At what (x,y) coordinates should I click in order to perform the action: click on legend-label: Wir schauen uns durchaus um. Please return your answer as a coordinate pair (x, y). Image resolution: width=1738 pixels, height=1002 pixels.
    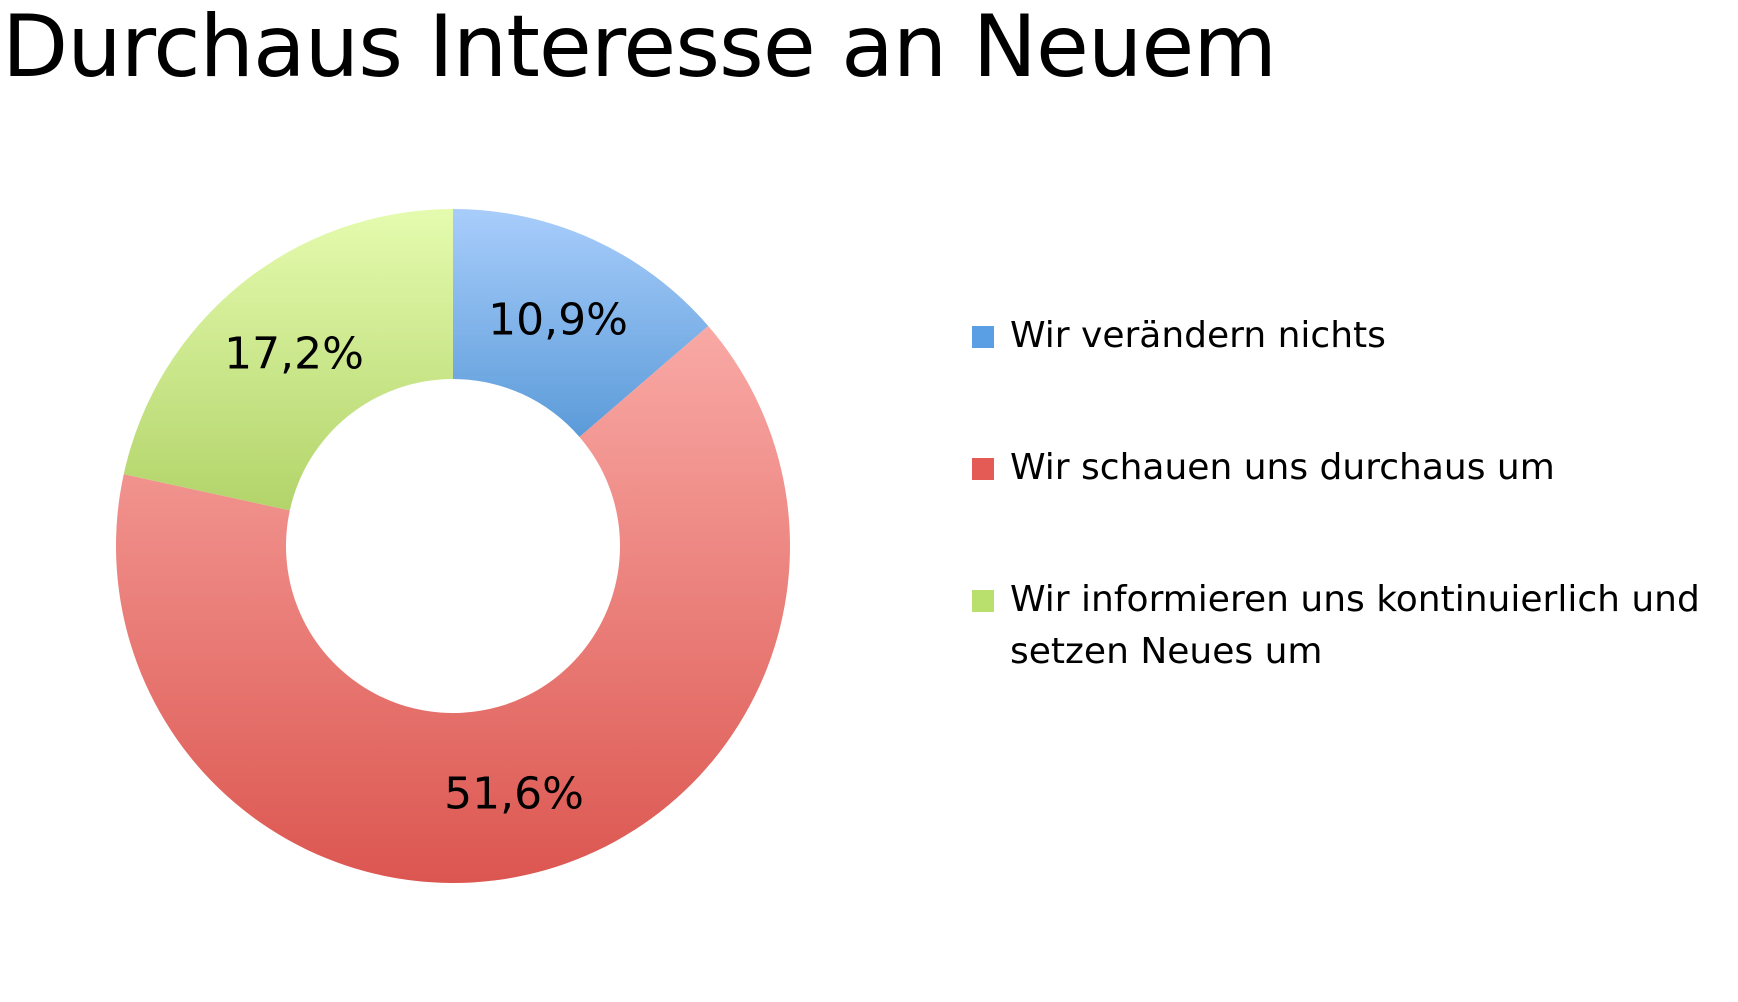
    Looking at the image, I should click on (1282, 467).